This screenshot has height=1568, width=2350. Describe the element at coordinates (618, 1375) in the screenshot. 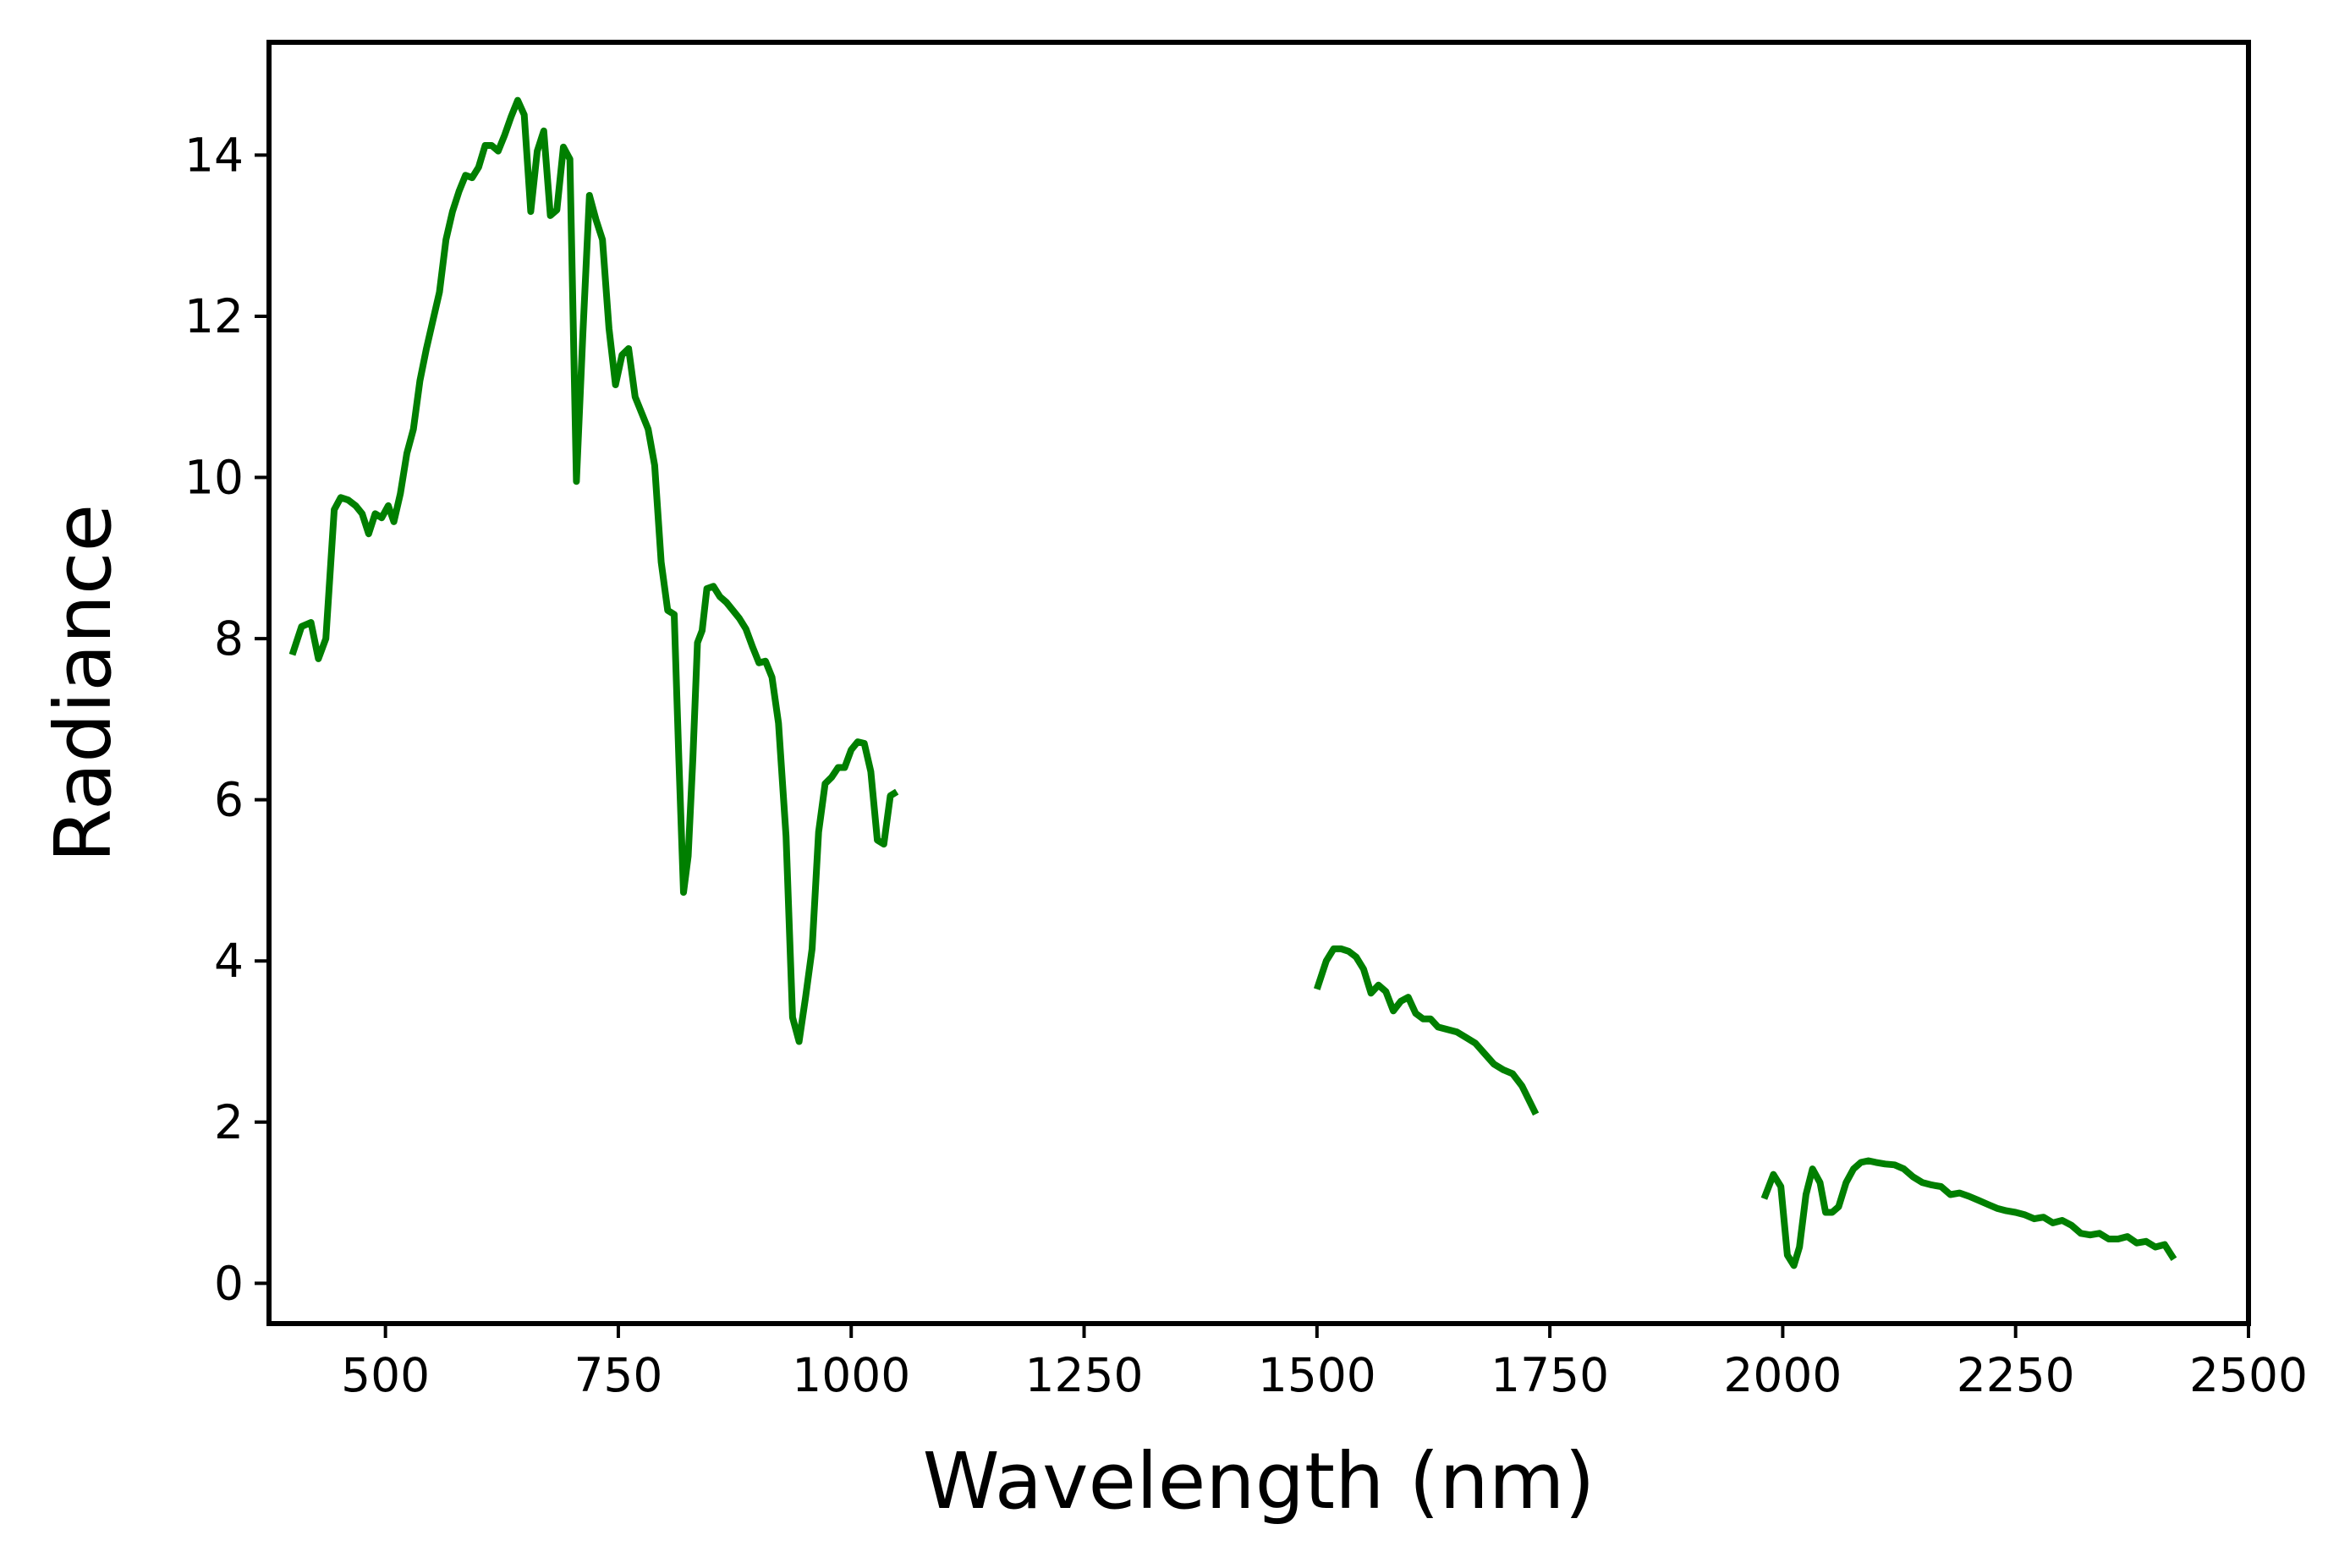

I see `x-tick-label: 750` at that location.